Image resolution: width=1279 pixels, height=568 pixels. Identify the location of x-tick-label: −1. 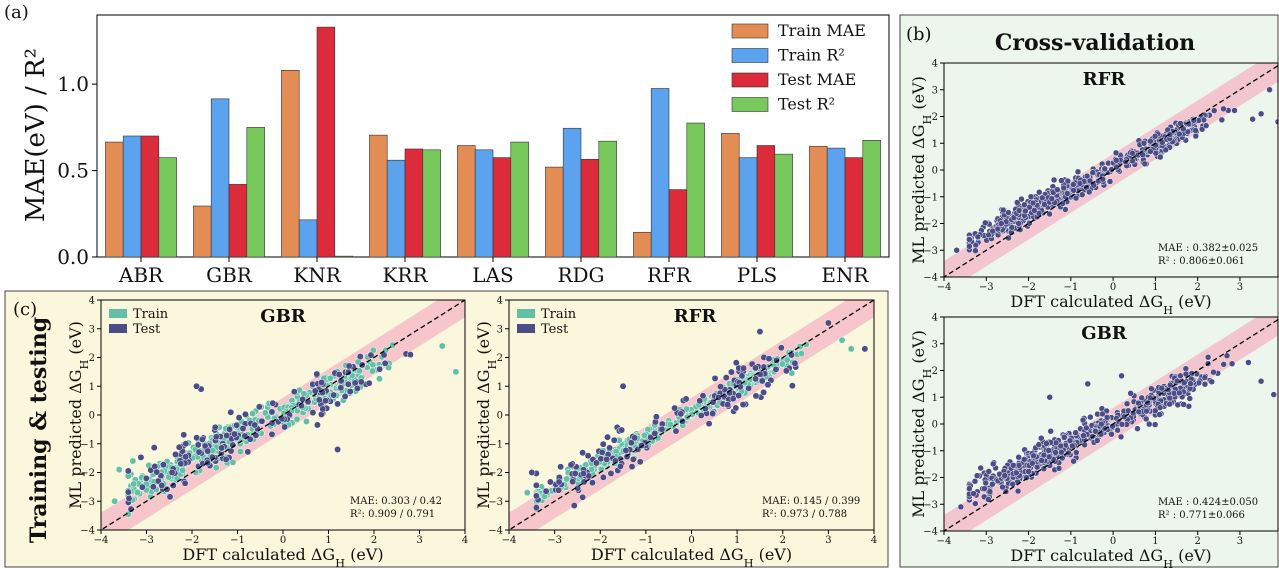
(237, 540).